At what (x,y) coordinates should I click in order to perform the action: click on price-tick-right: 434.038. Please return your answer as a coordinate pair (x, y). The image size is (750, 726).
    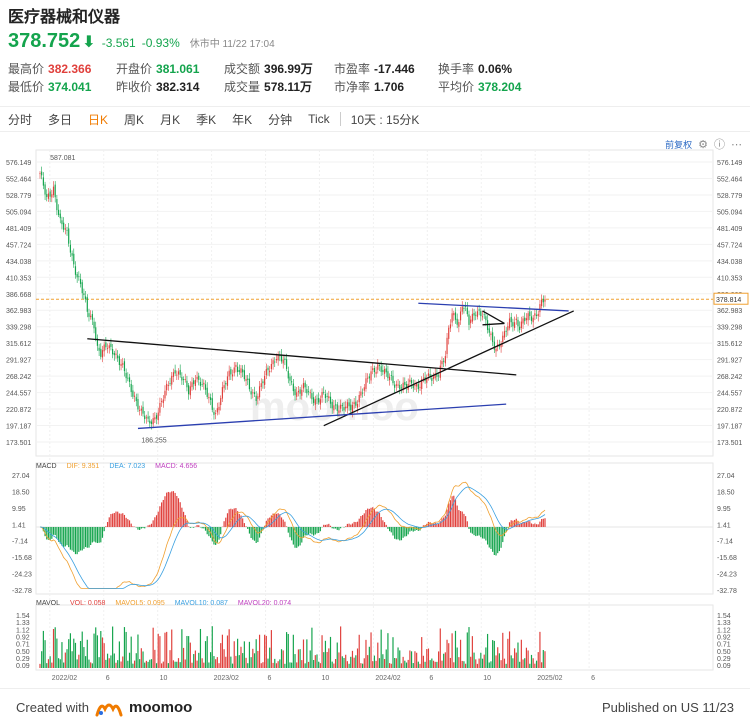
    Looking at the image, I should click on (729, 262).